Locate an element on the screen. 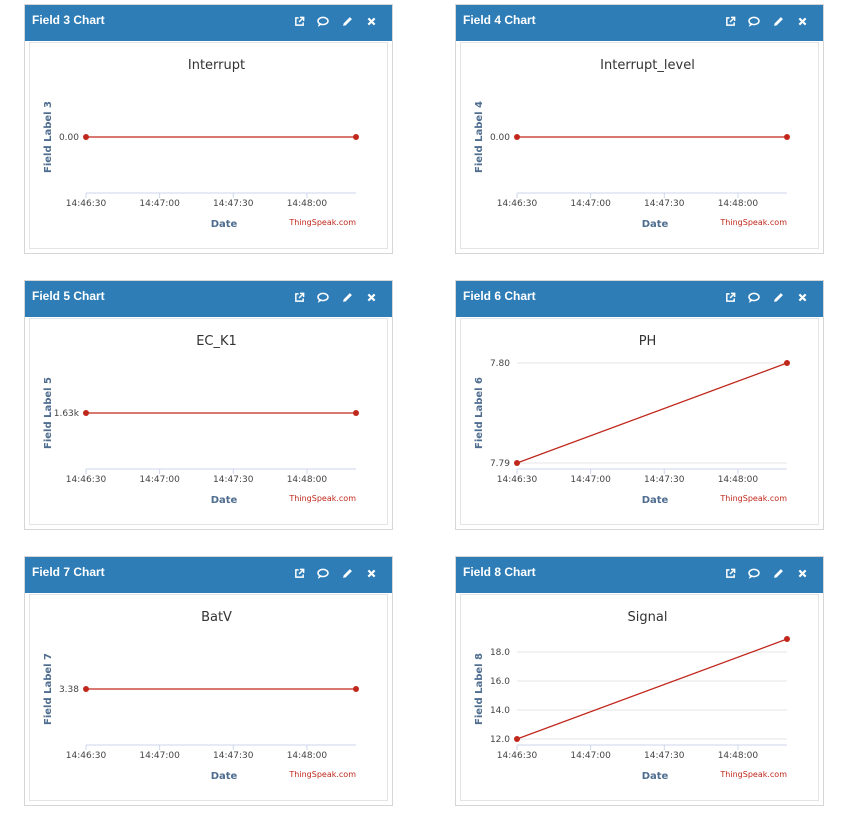 The width and height of the screenshot is (854, 824). y-tick-label: 1.63k is located at coordinates (67, 414).